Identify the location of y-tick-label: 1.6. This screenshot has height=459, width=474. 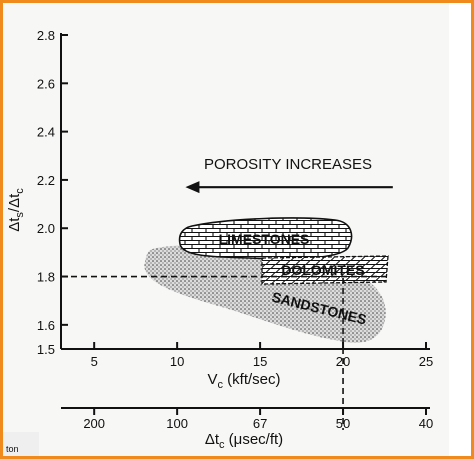
(46, 325).